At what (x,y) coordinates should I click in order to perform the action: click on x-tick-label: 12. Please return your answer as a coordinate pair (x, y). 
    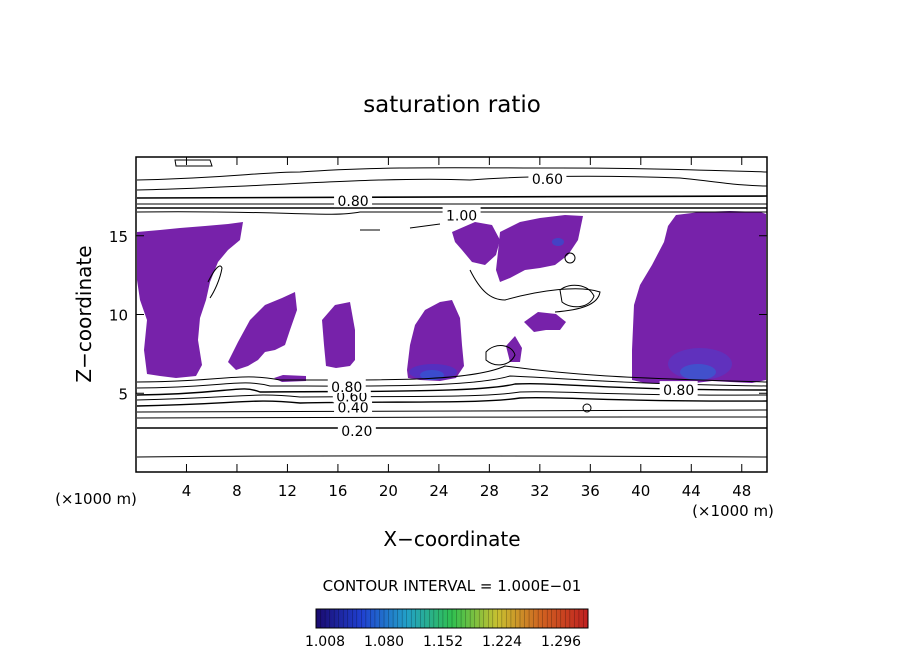
    Looking at the image, I should click on (287, 491).